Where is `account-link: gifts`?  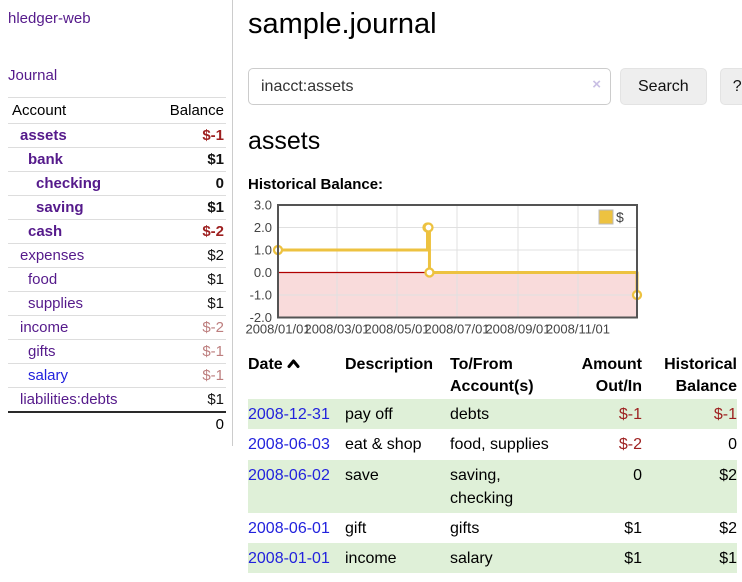
account-link: gifts is located at coordinates (42, 351).